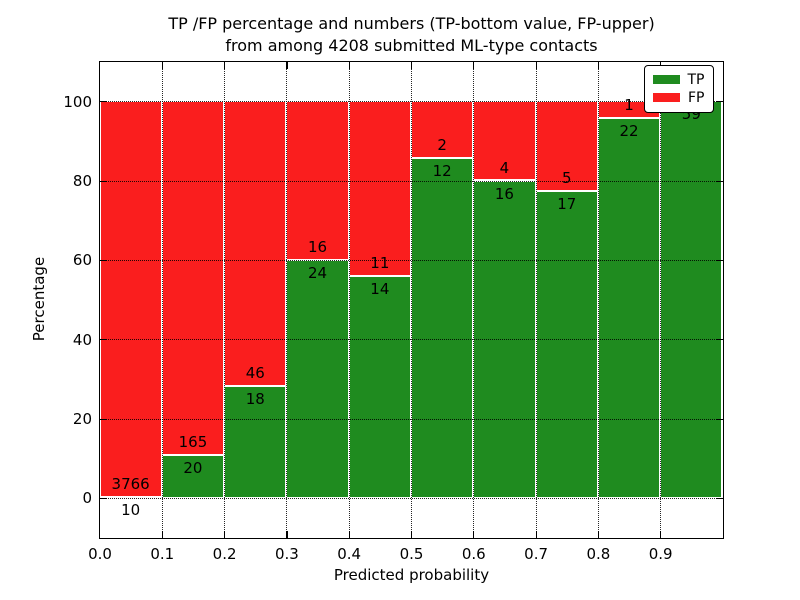 The height and width of the screenshot is (600, 800). I want to click on x-tick-label: 0.8, so click(598, 554).